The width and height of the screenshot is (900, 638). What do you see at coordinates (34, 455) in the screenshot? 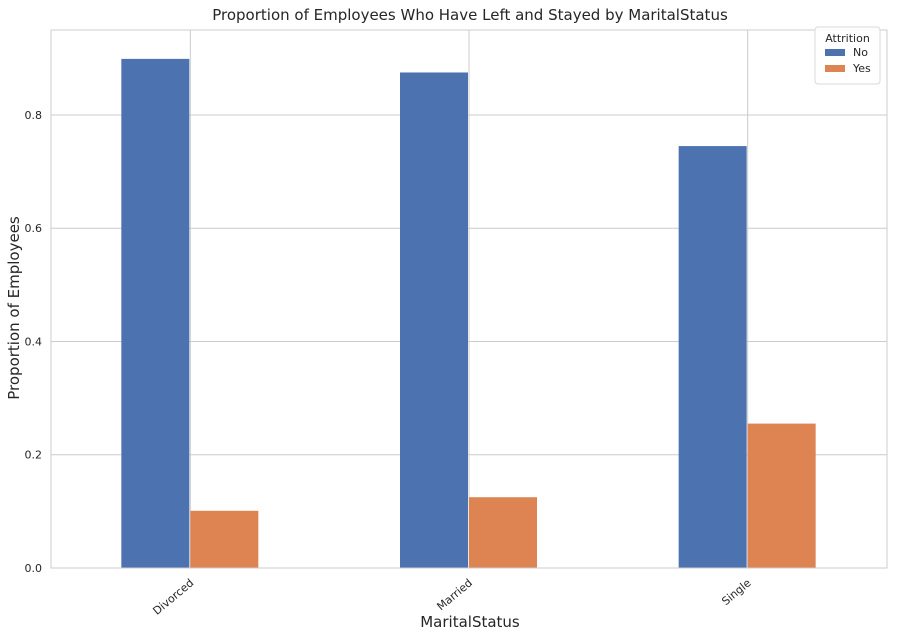
I see `y-tick-label: 0.2` at bounding box center [34, 455].